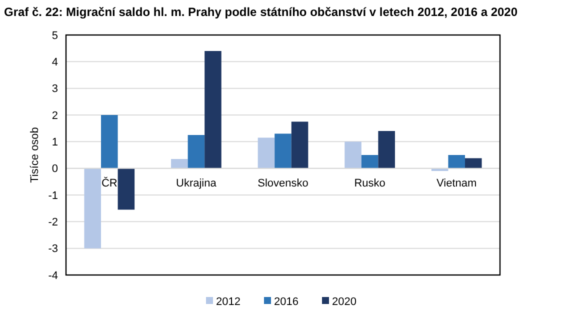 The width and height of the screenshot is (577, 321). What do you see at coordinates (228, 302) in the screenshot?
I see `legend-label: 2012` at bounding box center [228, 302].